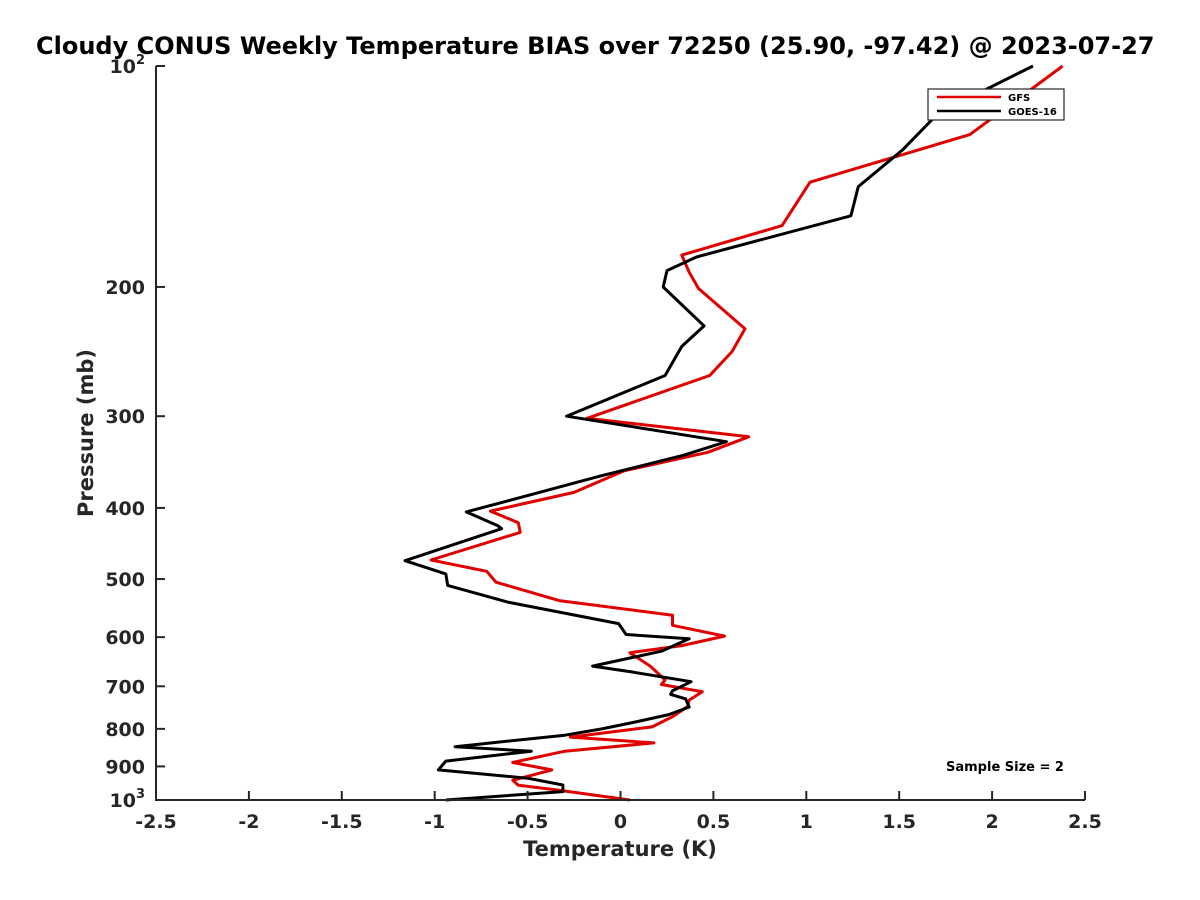  What do you see at coordinates (528, 822) in the screenshot?
I see `x-tick-label: -0.5` at bounding box center [528, 822].